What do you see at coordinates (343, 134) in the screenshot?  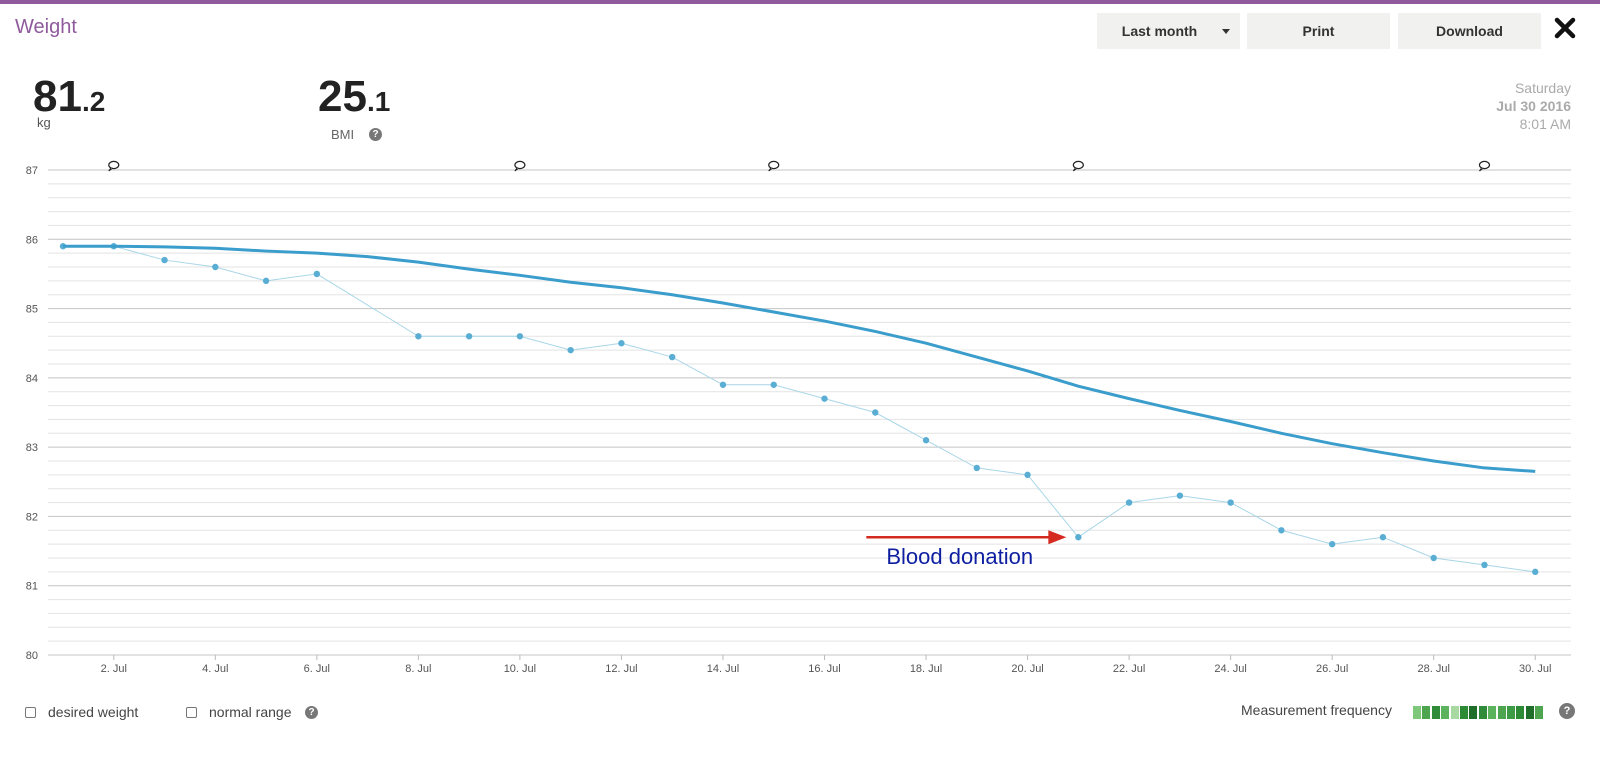 I see `bmi-label: BMI` at bounding box center [343, 134].